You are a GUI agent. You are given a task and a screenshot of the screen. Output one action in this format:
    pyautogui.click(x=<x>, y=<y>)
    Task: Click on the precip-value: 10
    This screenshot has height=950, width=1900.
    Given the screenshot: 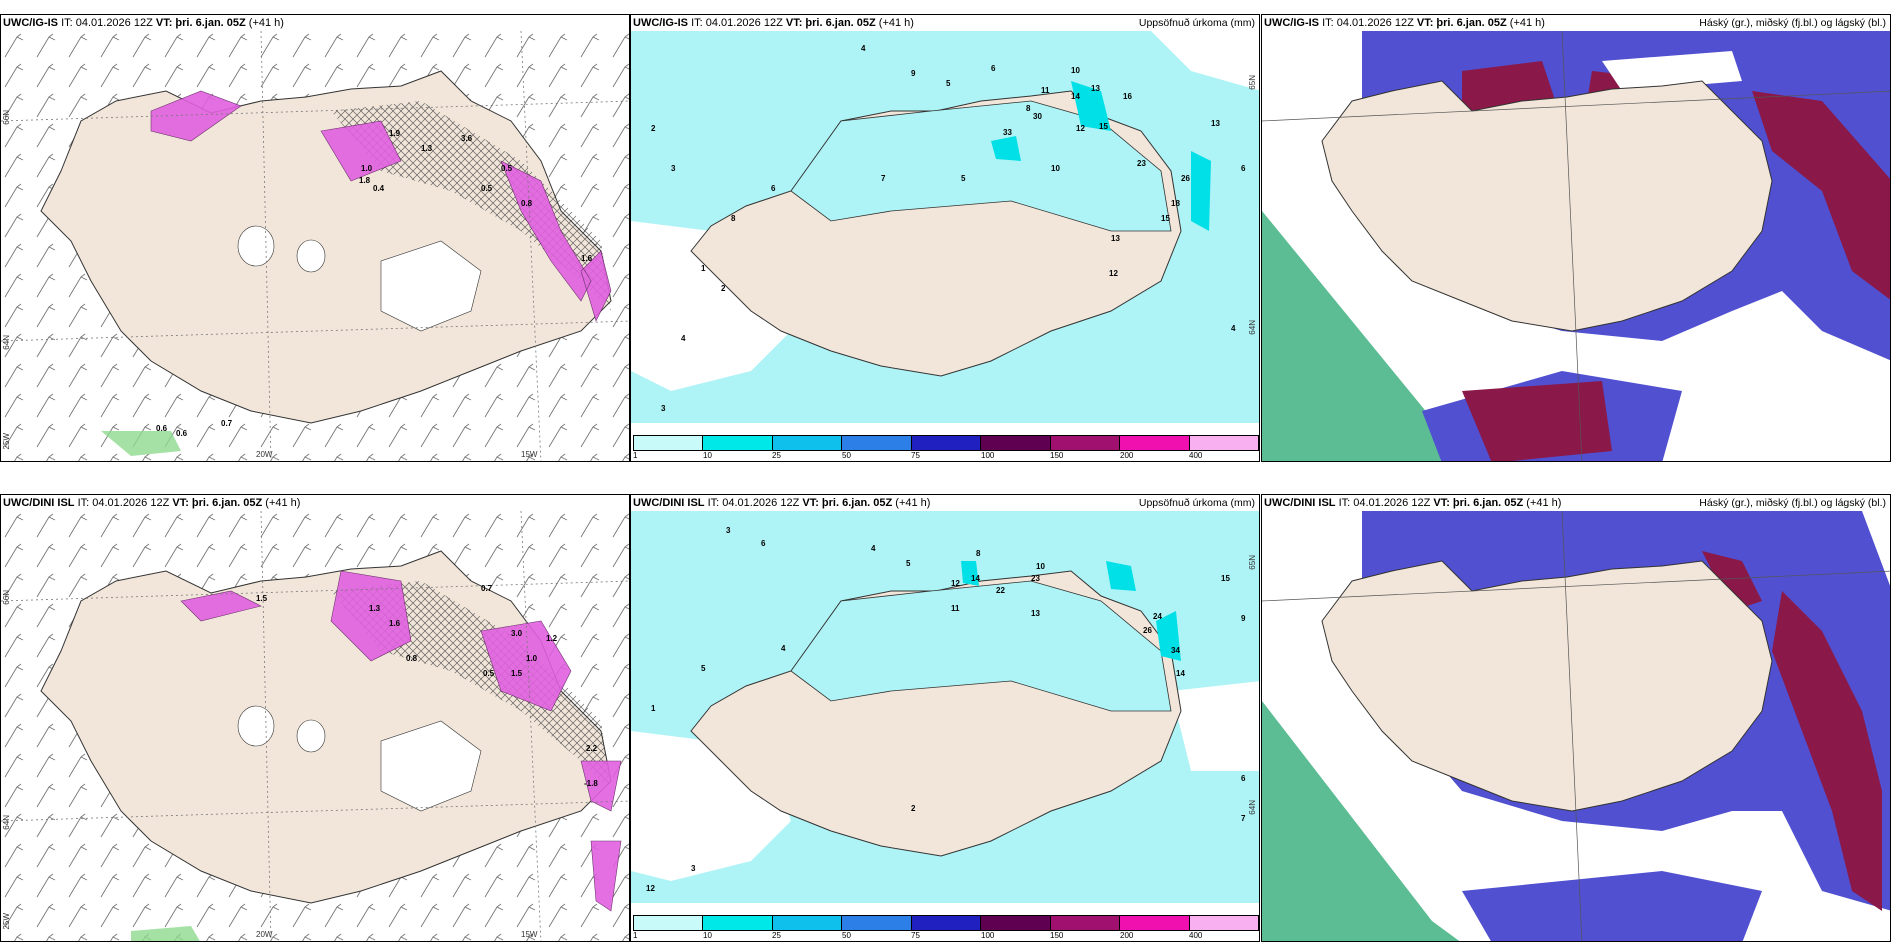 What is the action you would take?
    pyautogui.click(x=1040, y=566)
    